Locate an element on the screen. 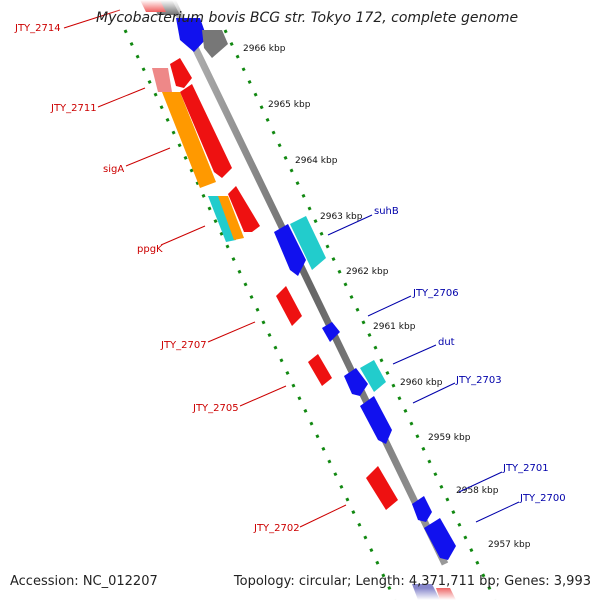 This screenshot has width=600, height=600. gene-label: JTY_2707 is located at coordinates (183, 345).